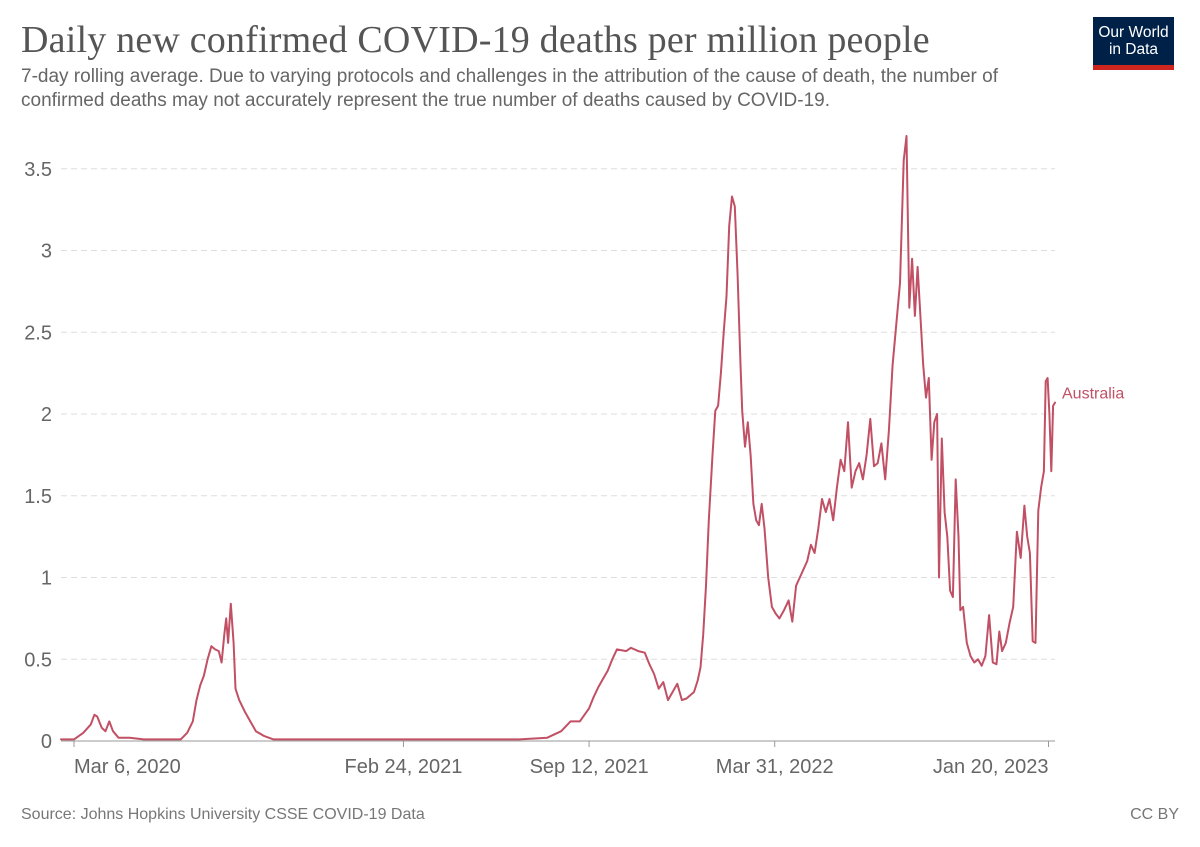 Image resolution: width=1200 pixels, height=847 pixels. Describe the element at coordinates (38, 170) in the screenshot. I see `y-tick-label: 3.5` at that location.